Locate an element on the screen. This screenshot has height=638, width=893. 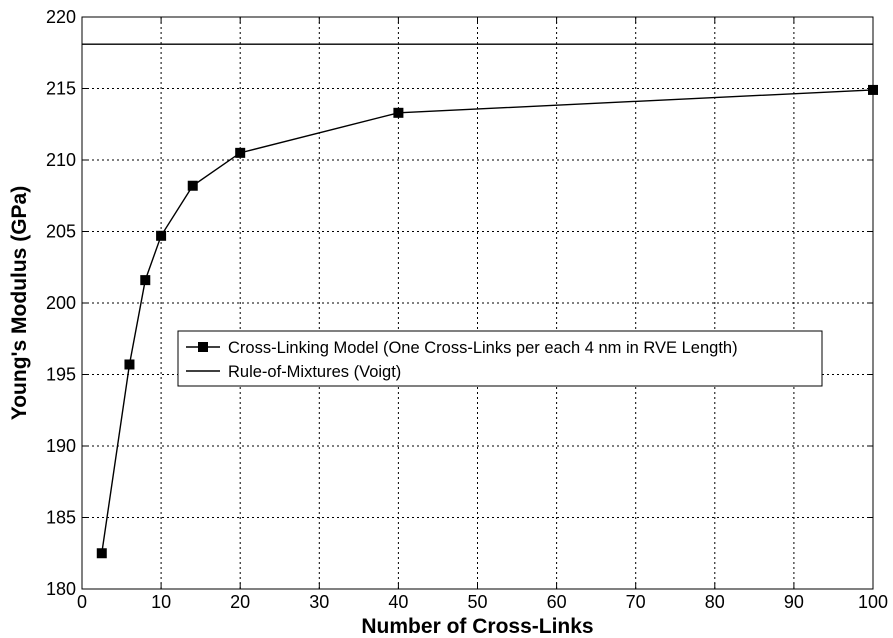
y-tick-label: 190 is located at coordinates (61, 446).